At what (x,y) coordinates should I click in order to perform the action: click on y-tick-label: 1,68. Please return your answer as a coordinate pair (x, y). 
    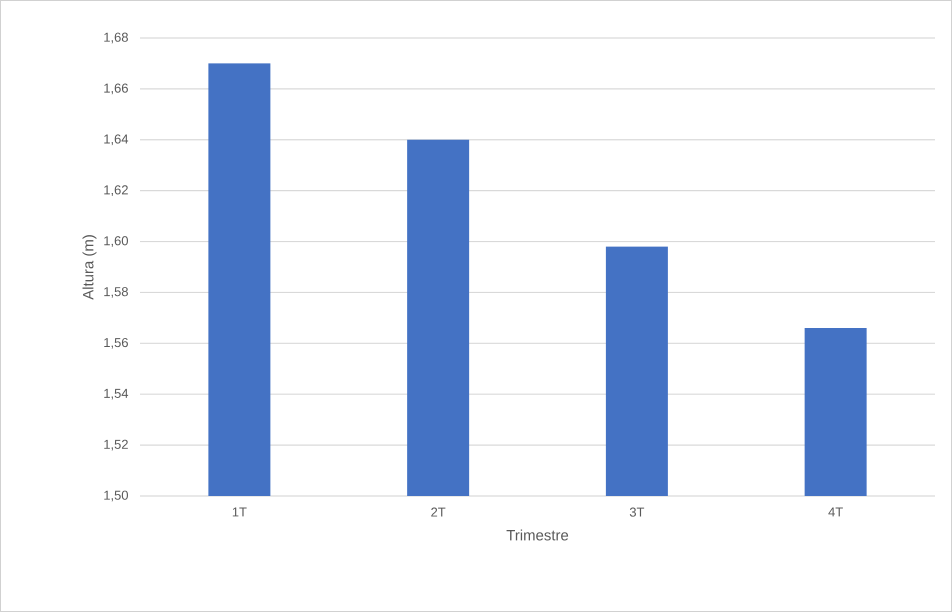
    Looking at the image, I should click on (116, 38).